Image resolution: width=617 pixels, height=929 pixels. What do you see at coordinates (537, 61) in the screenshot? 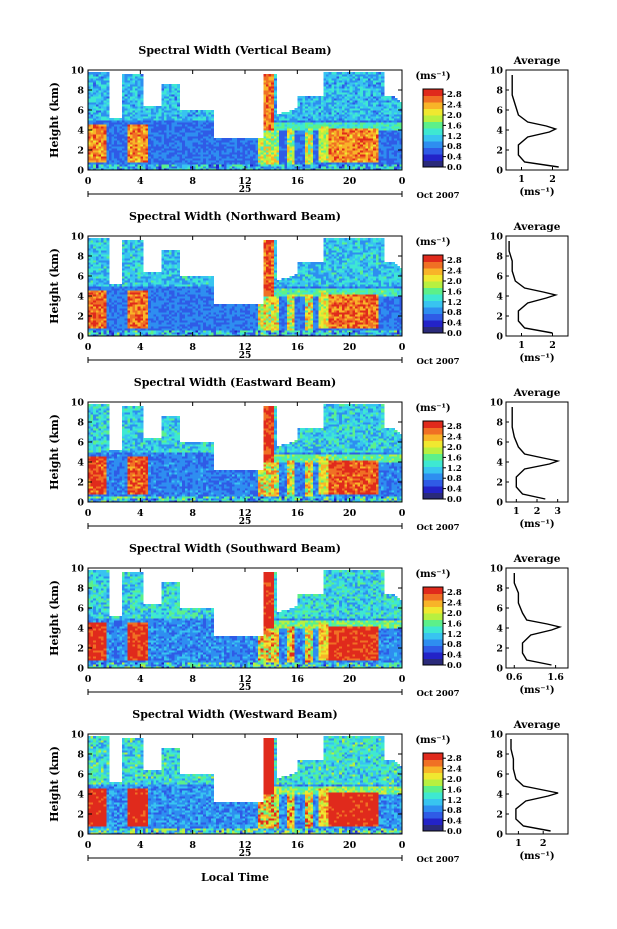
I see `profile-title: Average` at bounding box center [537, 61].